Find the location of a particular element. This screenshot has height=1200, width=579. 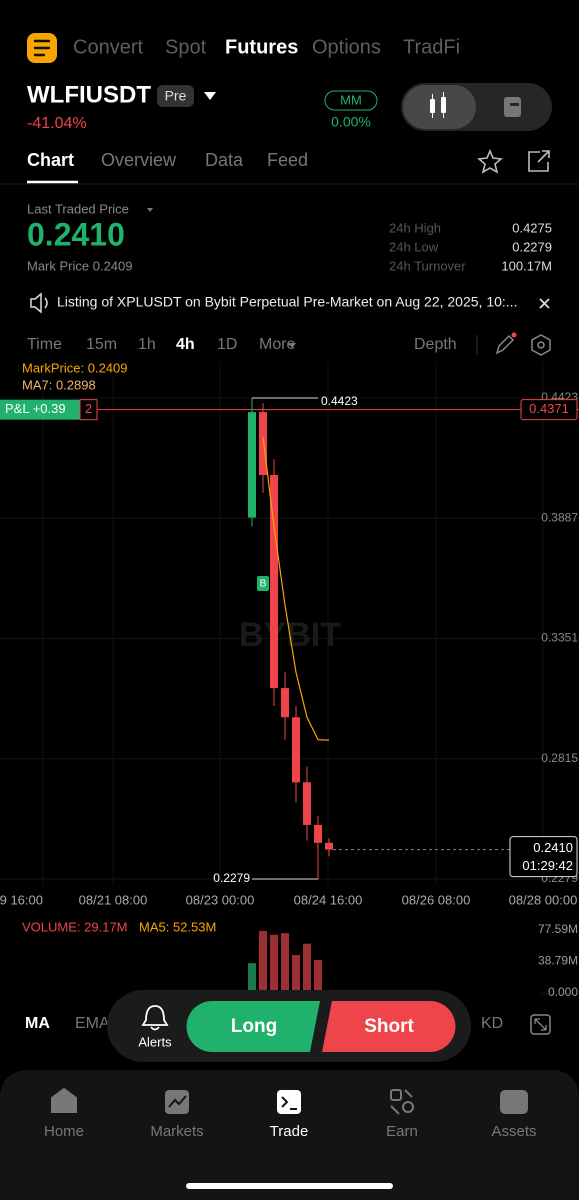

view-tab: Chart is located at coordinates (50, 160).